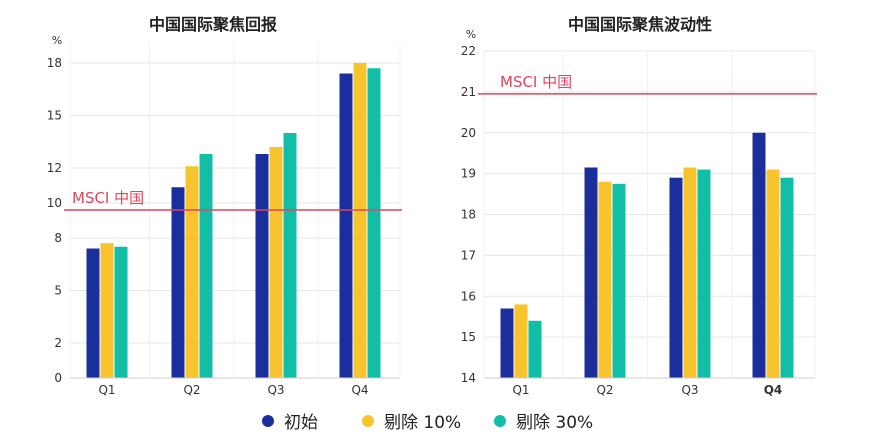 The image size is (870, 435). Describe the element at coordinates (468, 296) in the screenshot. I see `y-tick-label: 16` at that location.